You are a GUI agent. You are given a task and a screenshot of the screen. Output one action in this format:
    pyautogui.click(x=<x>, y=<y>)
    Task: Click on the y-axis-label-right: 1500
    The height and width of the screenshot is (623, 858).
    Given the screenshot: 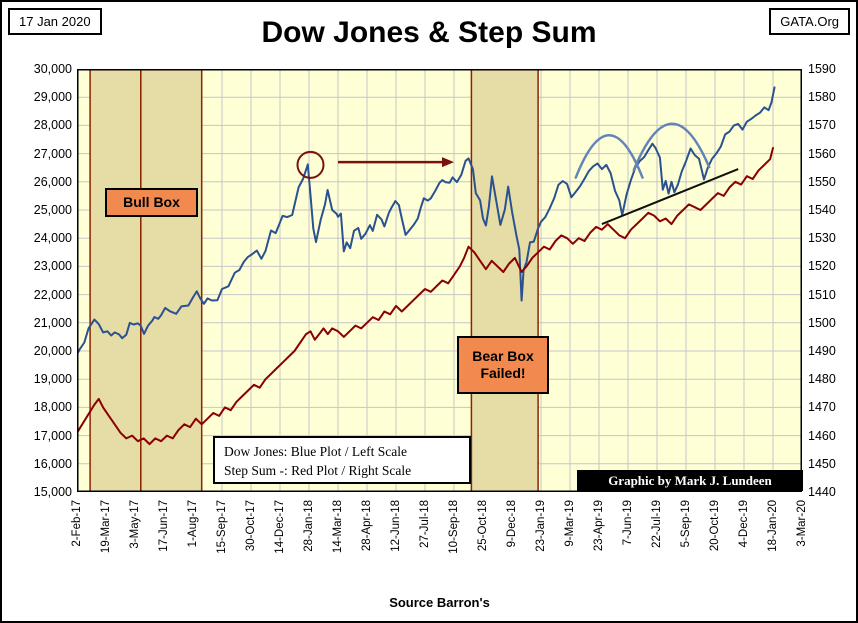 What is the action you would take?
    pyautogui.click(x=822, y=322)
    